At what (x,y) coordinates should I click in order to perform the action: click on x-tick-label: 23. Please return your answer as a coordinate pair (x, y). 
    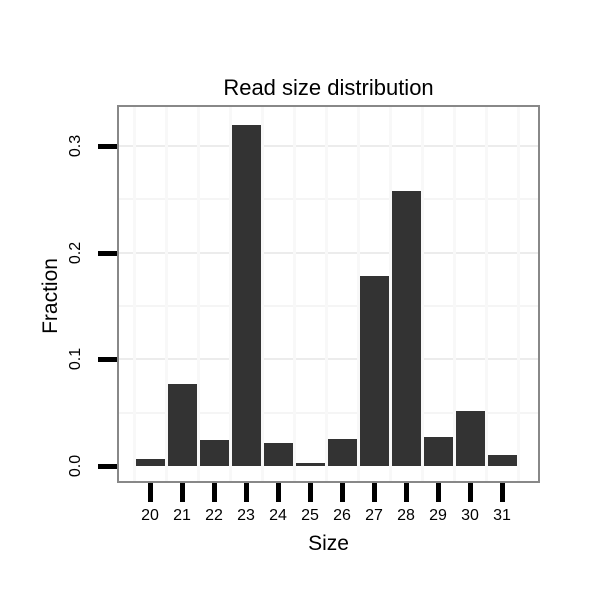
    Looking at the image, I should click on (246, 515).